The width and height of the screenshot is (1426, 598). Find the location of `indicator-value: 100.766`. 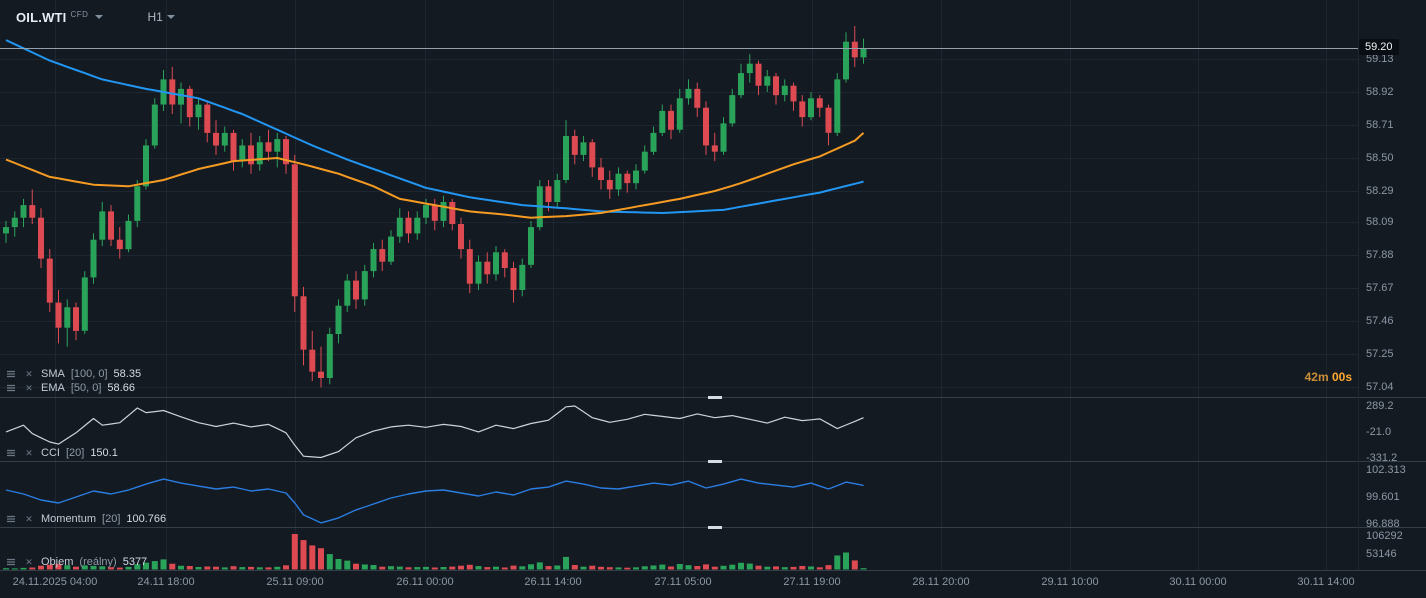

indicator-value: 100.766 is located at coordinates (146, 519).